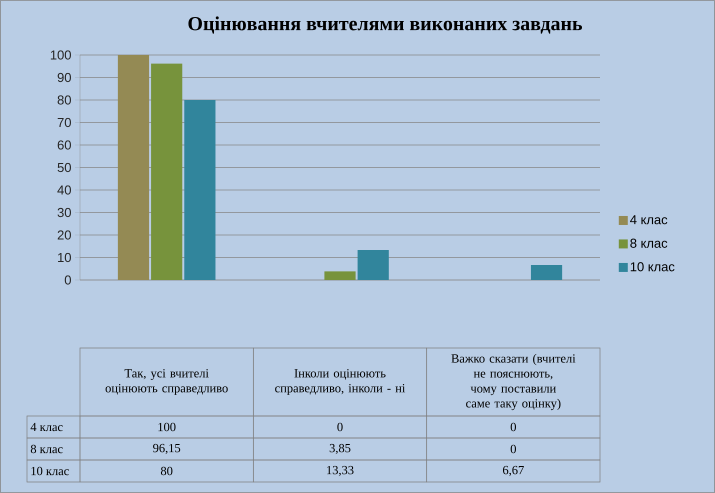 The image size is (715, 493). I want to click on data-label: 3,85, so click(340, 449).